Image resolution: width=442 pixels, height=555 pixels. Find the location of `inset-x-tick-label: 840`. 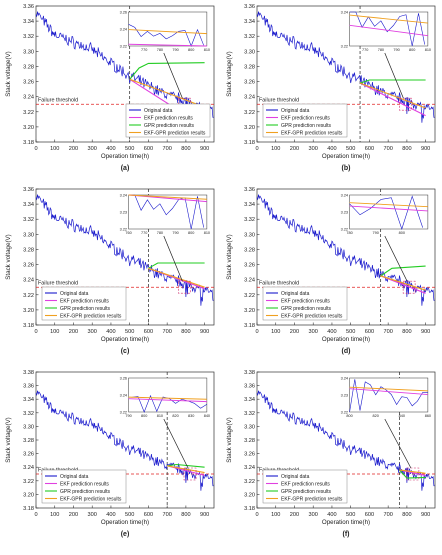

inset-x-tick-label: 840 is located at coordinates (402, 416).